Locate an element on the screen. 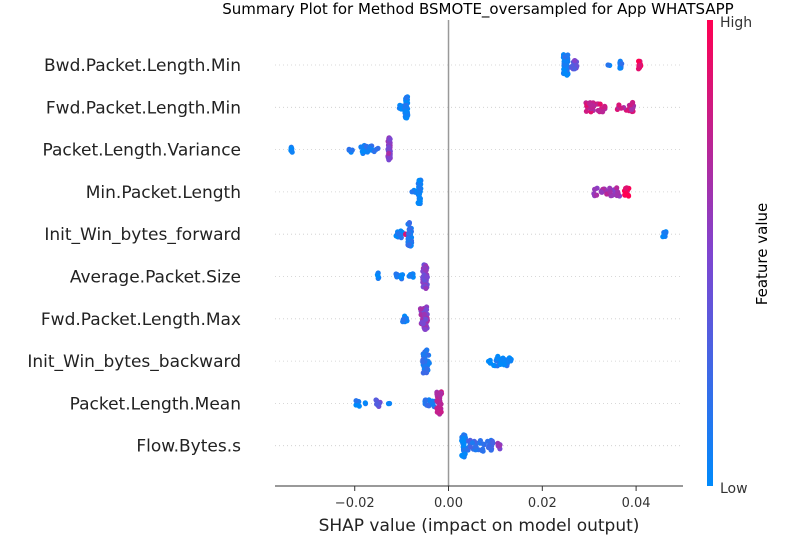 This screenshot has height=554, width=800. x-tick-label: −0.02 is located at coordinates (355, 503).